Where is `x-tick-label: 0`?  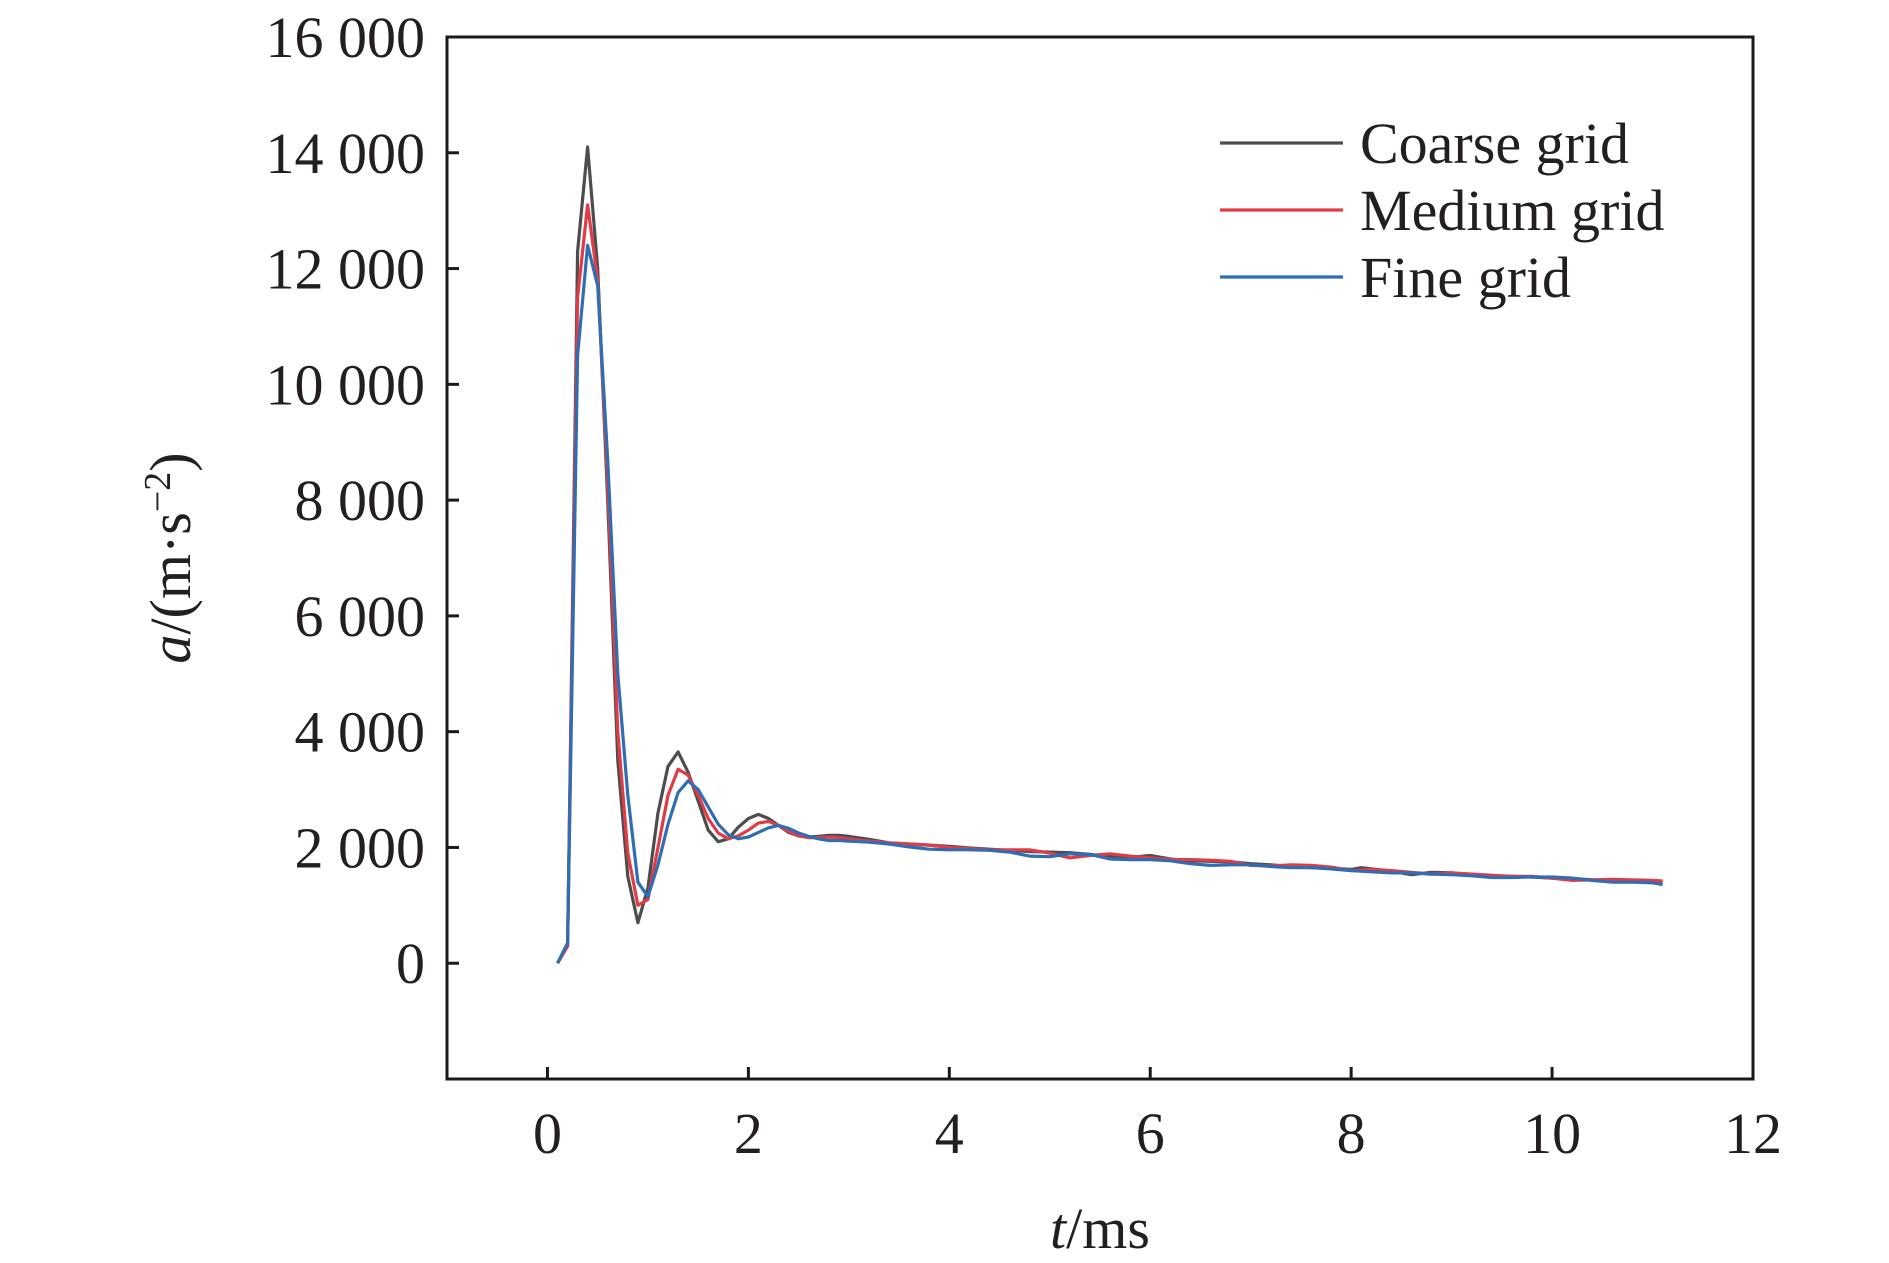 x-tick-label: 0 is located at coordinates (547, 1133).